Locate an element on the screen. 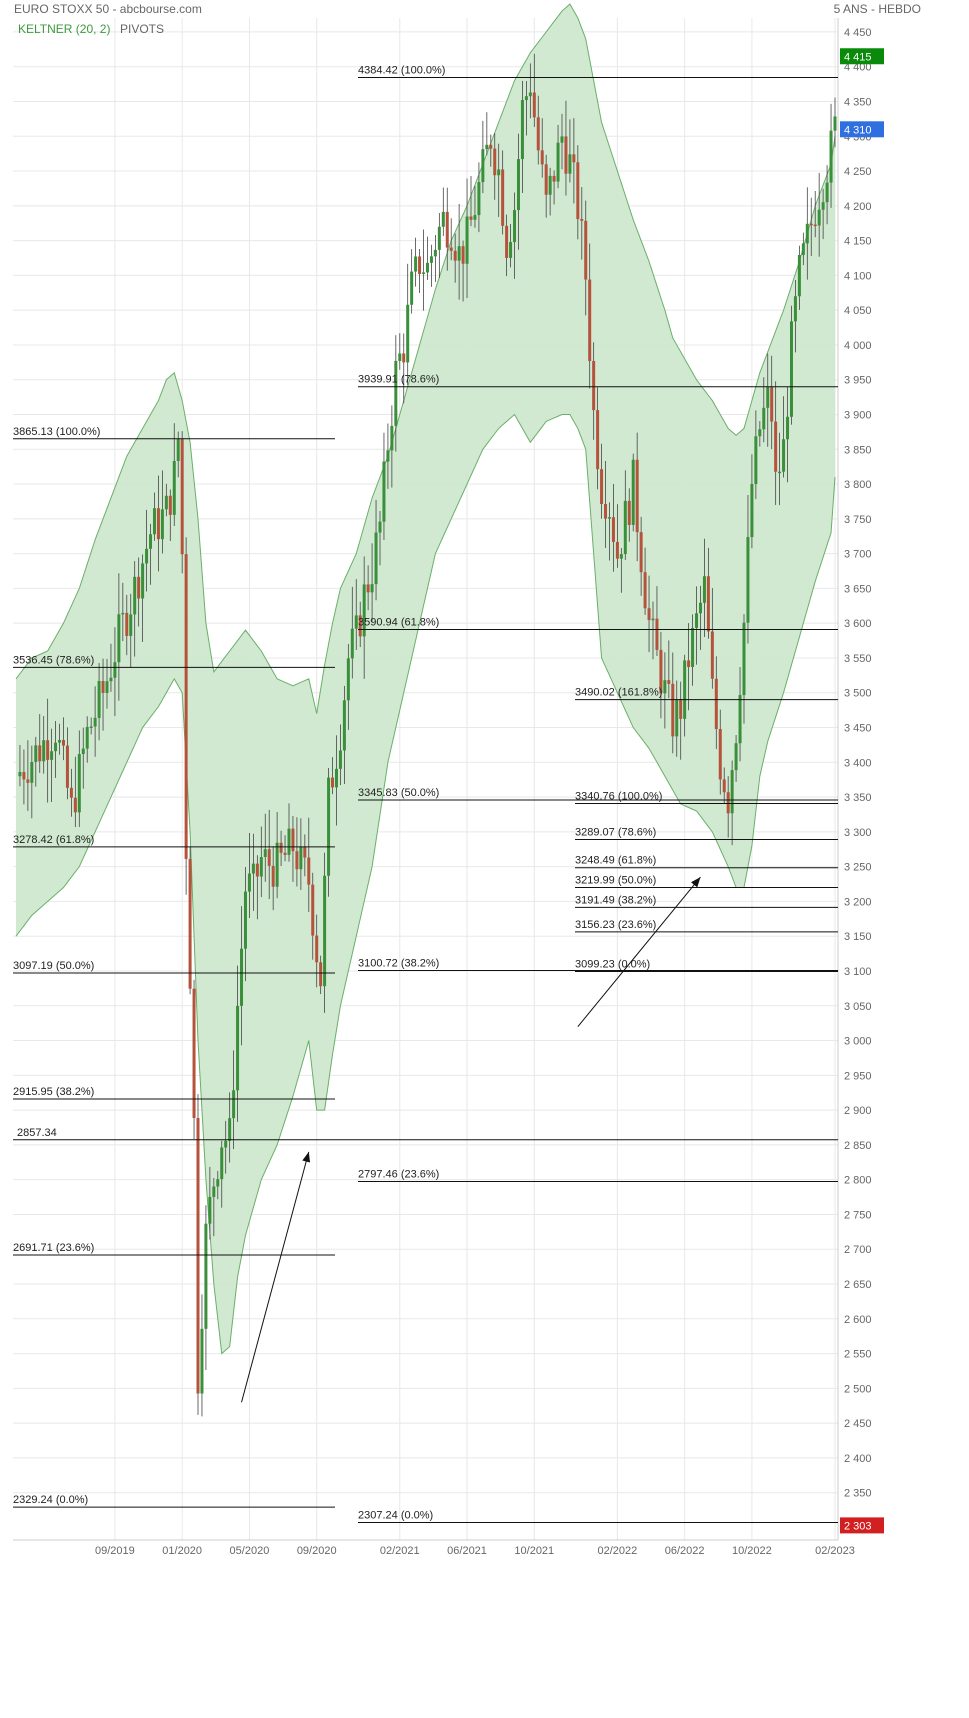 The width and height of the screenshot is (969, 1718). y-tick-label: 2 900 is located at coordinates (858, 1111).